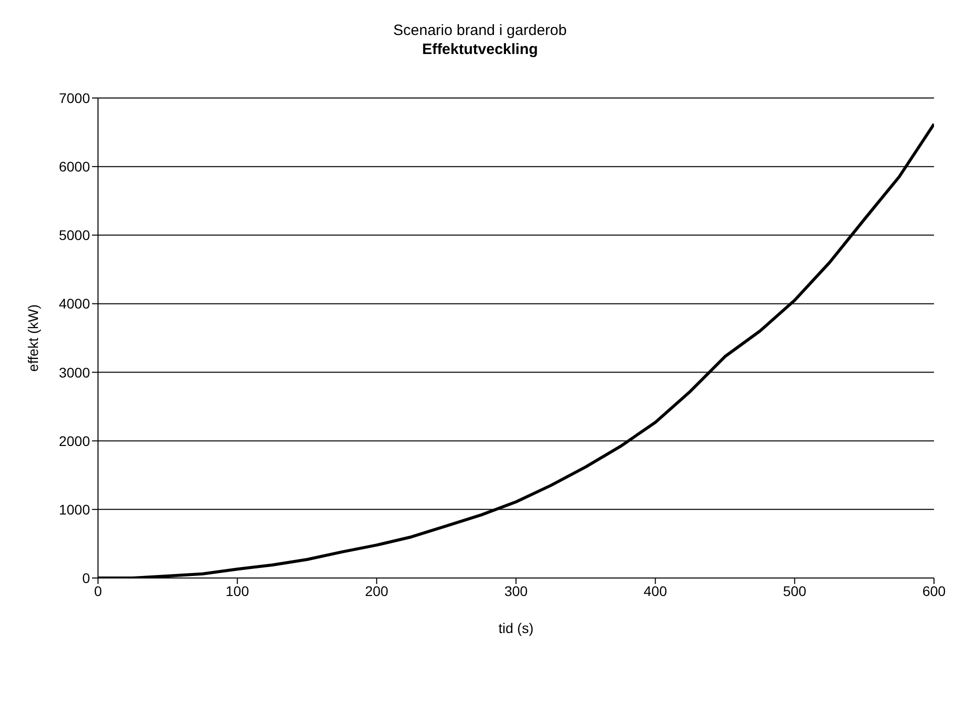  I want to click on x-tick-label: 500, so click(794, 590).